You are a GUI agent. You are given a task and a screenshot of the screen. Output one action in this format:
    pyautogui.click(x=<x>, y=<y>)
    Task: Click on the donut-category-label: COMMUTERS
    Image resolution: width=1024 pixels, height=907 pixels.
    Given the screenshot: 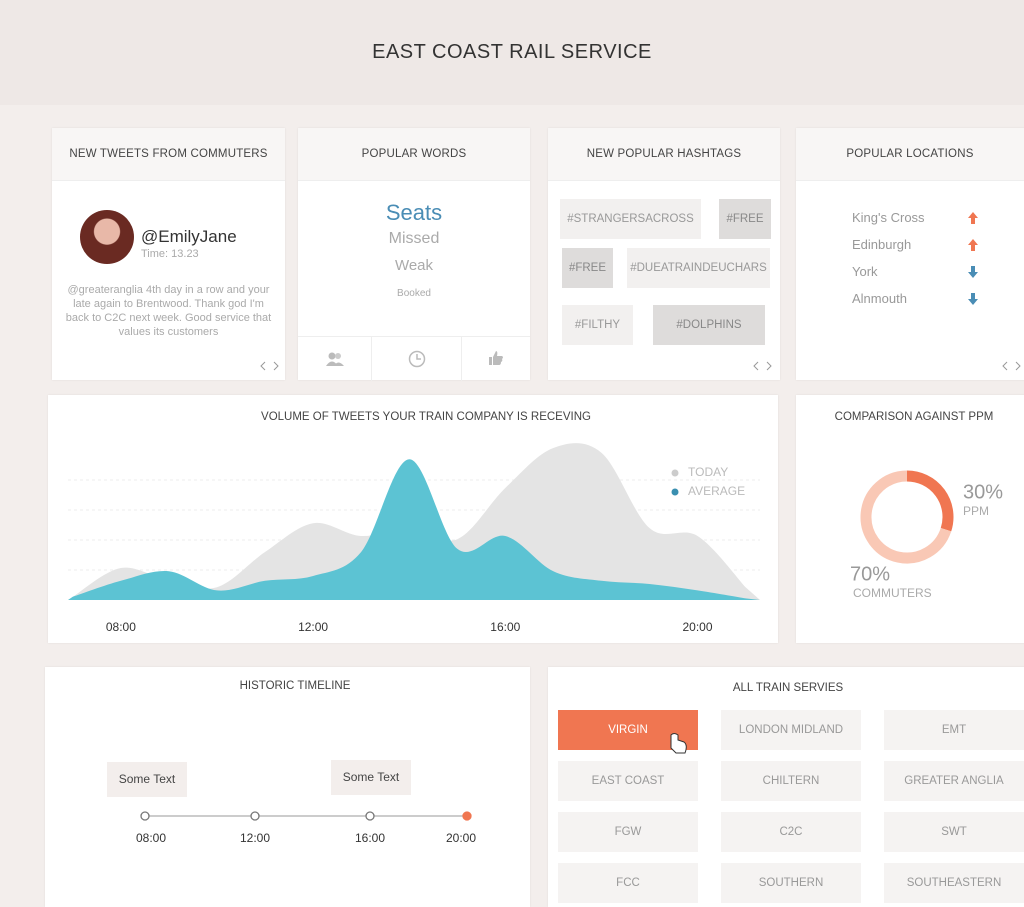 What is the action you would take?
    pyautogui.click(x=892, y=593)
    